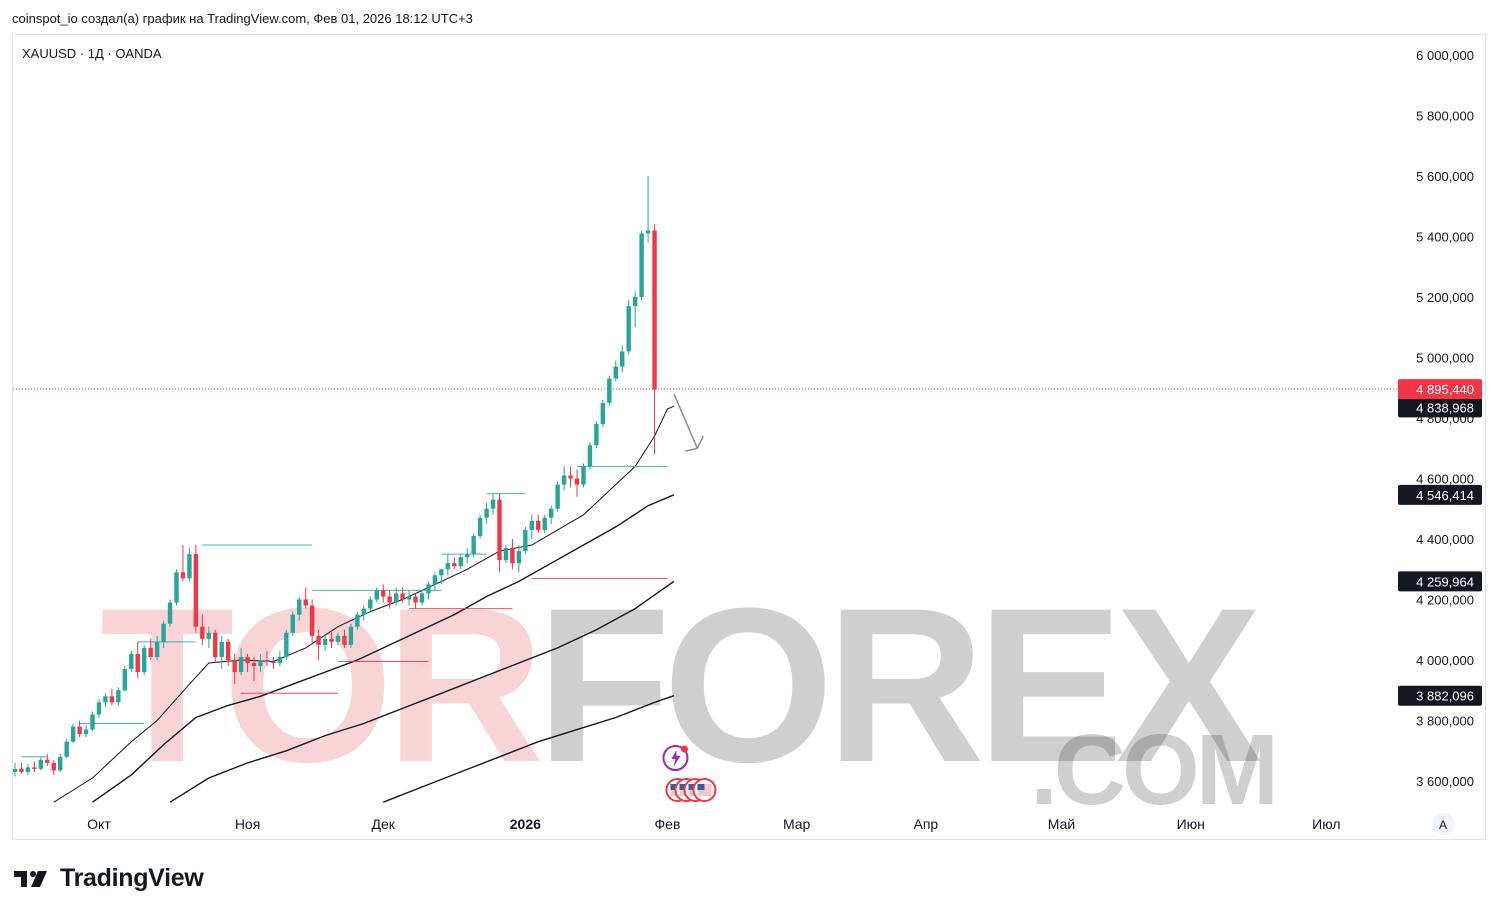 This screenshot has width=1499, height=916. Describe the element at coordinates (1445, 237) in the screenshot. I see `price-tick-label: 5 400,000` at that location.